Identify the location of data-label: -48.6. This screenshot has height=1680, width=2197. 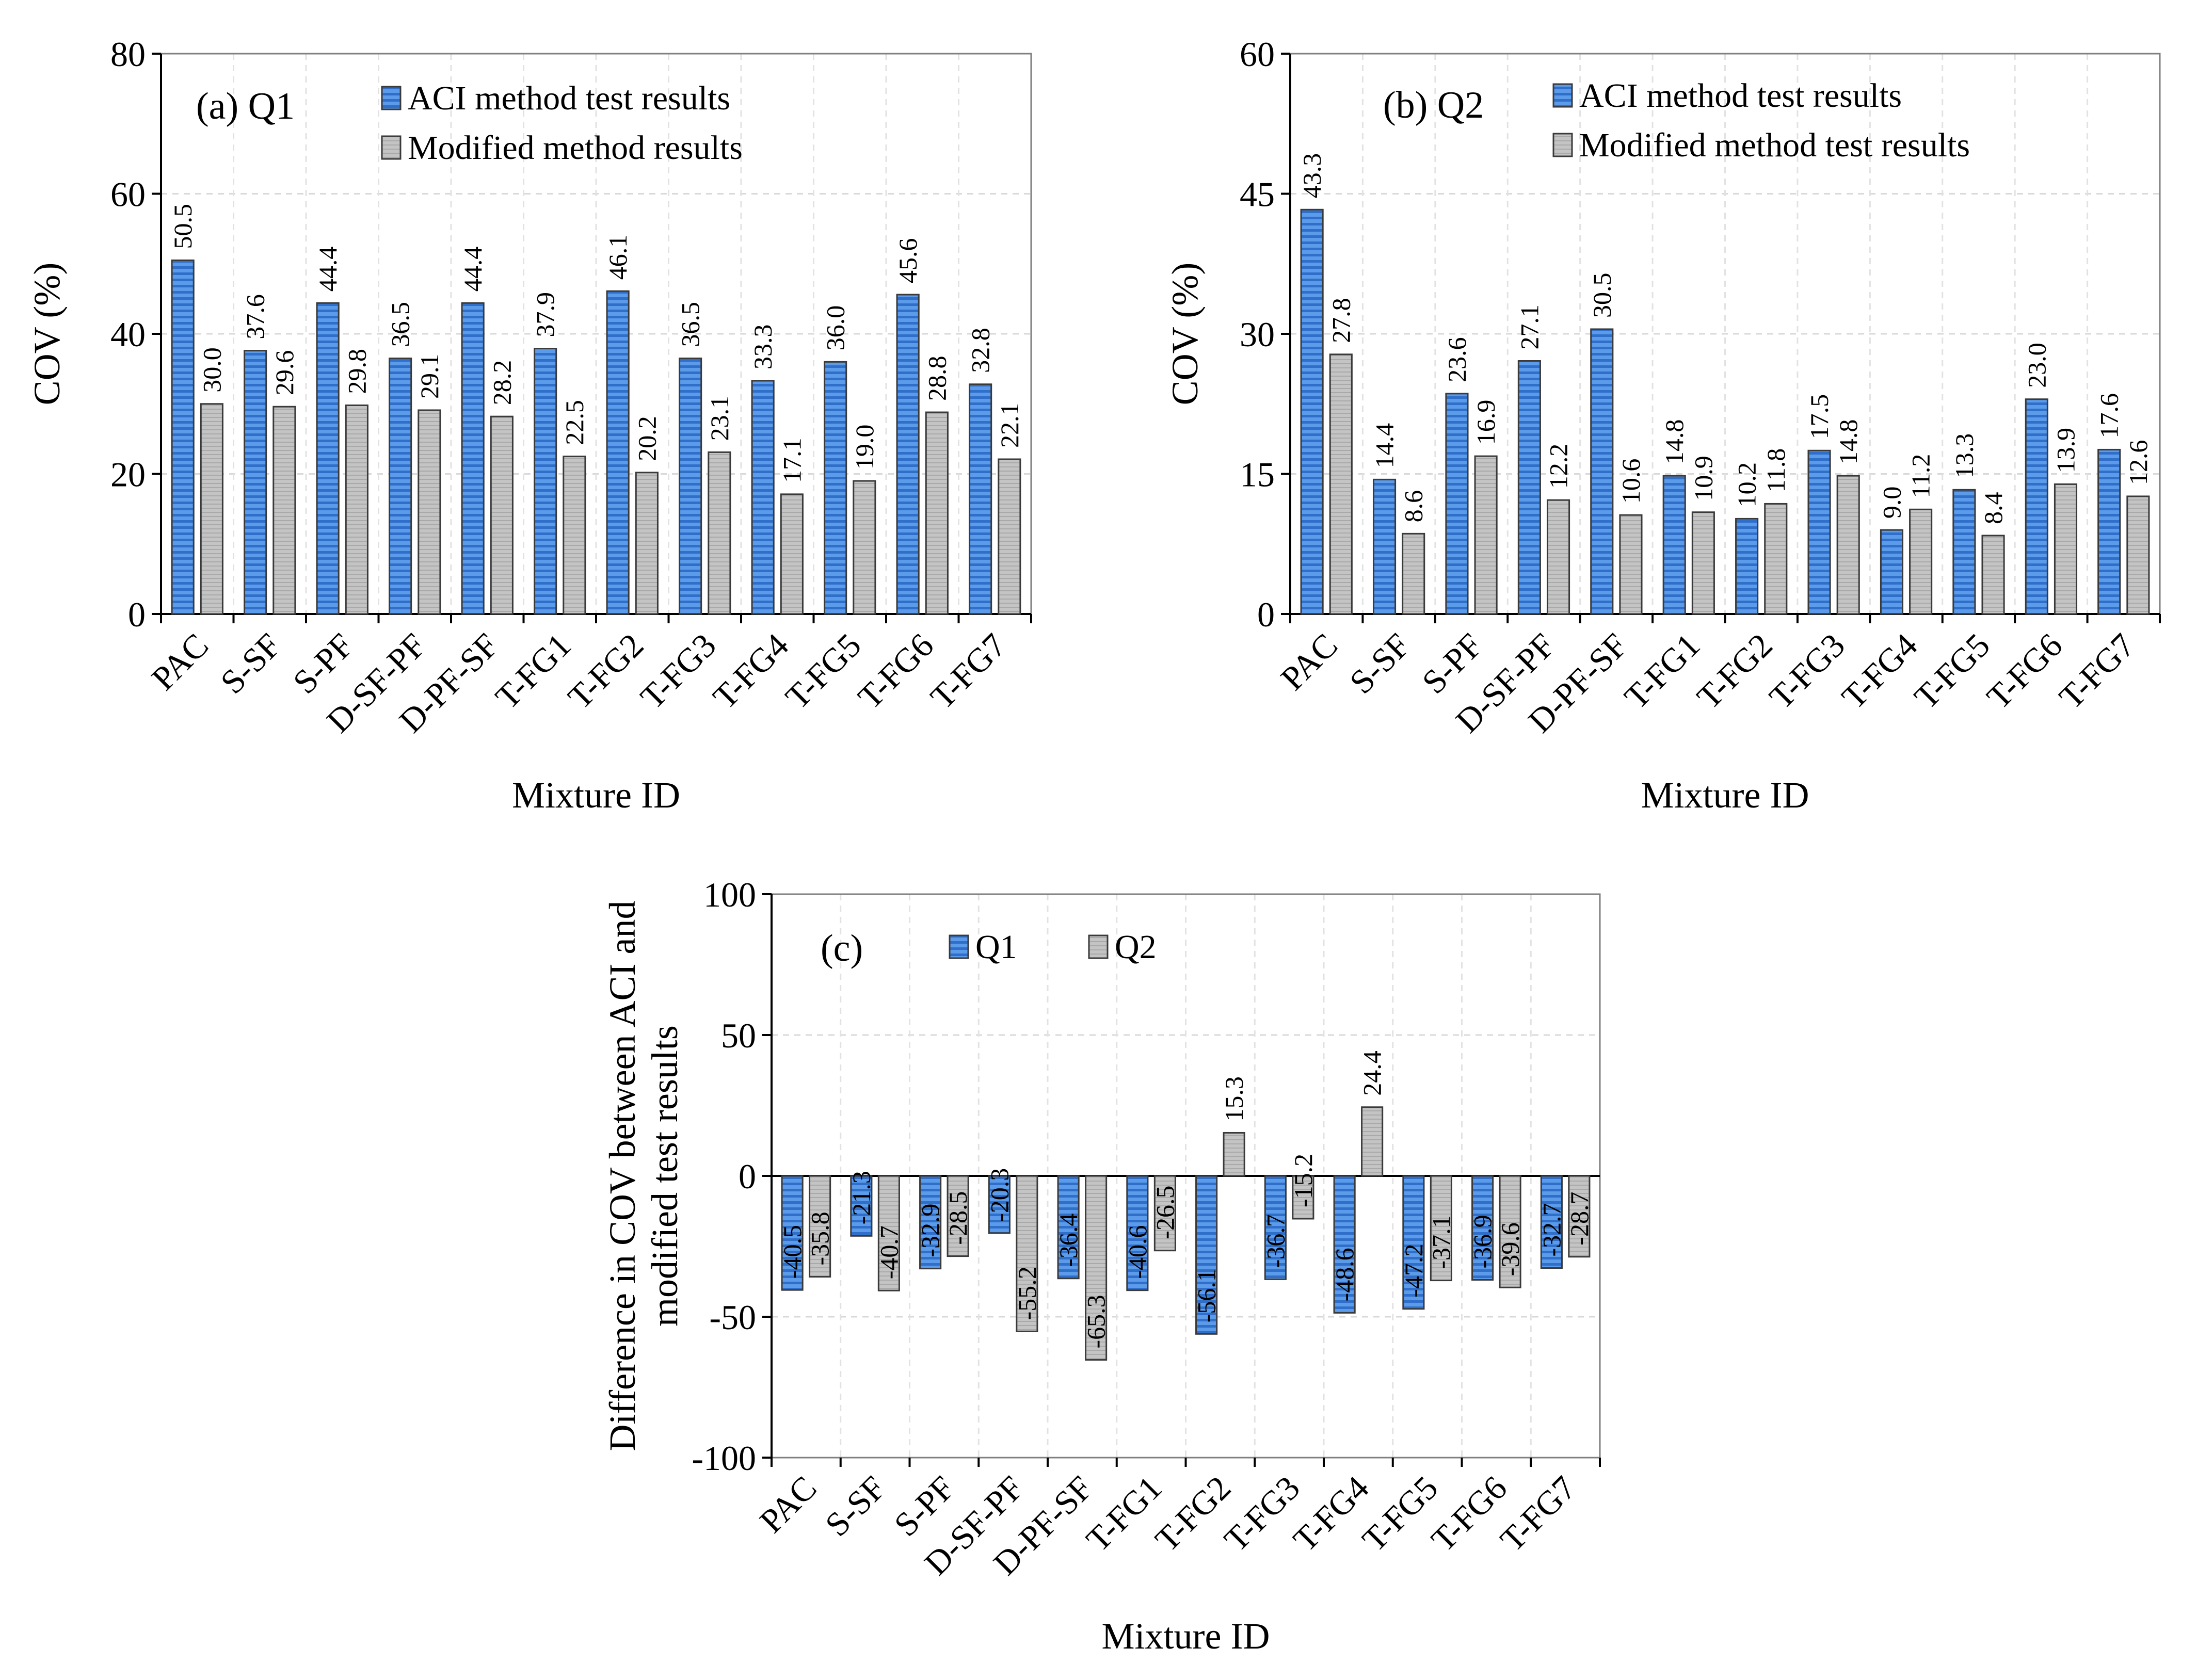
(1344, 1274).